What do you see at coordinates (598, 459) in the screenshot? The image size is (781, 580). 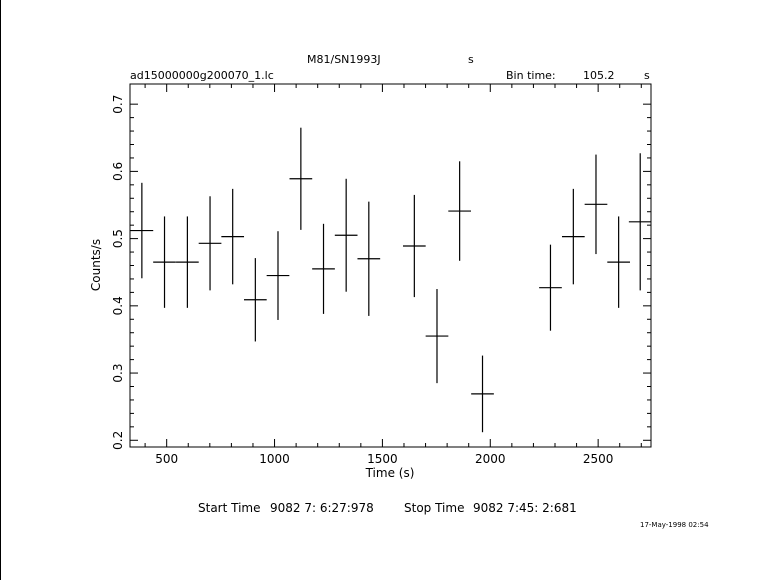 I see `x-tick-label: 2500` at bounding box center [598, 459].